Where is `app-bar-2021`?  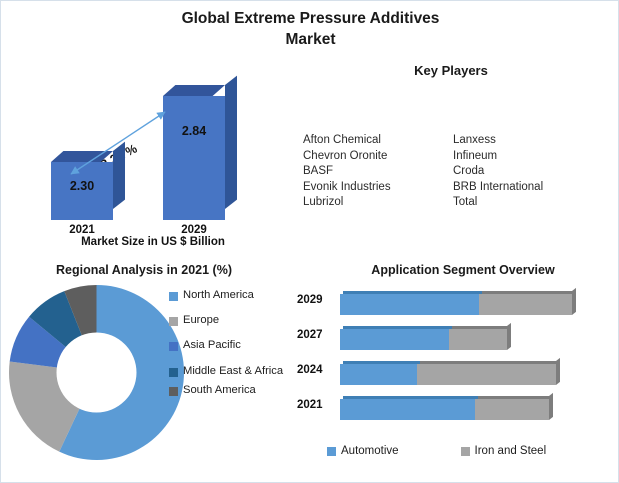 app-bar-2021 is located at coordinates (446, 406).